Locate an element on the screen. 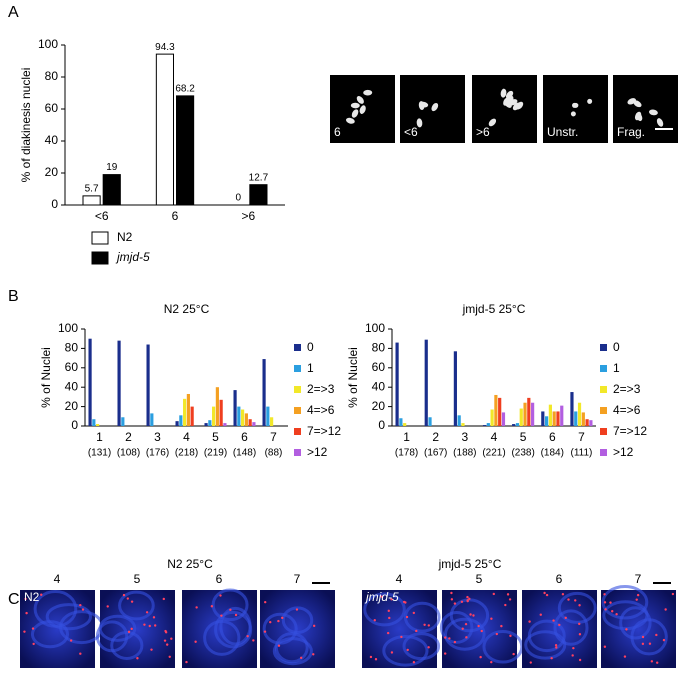 This screenshot has height=684, width=681. x-tick-label: 4 is located at coordinates (186, 437).